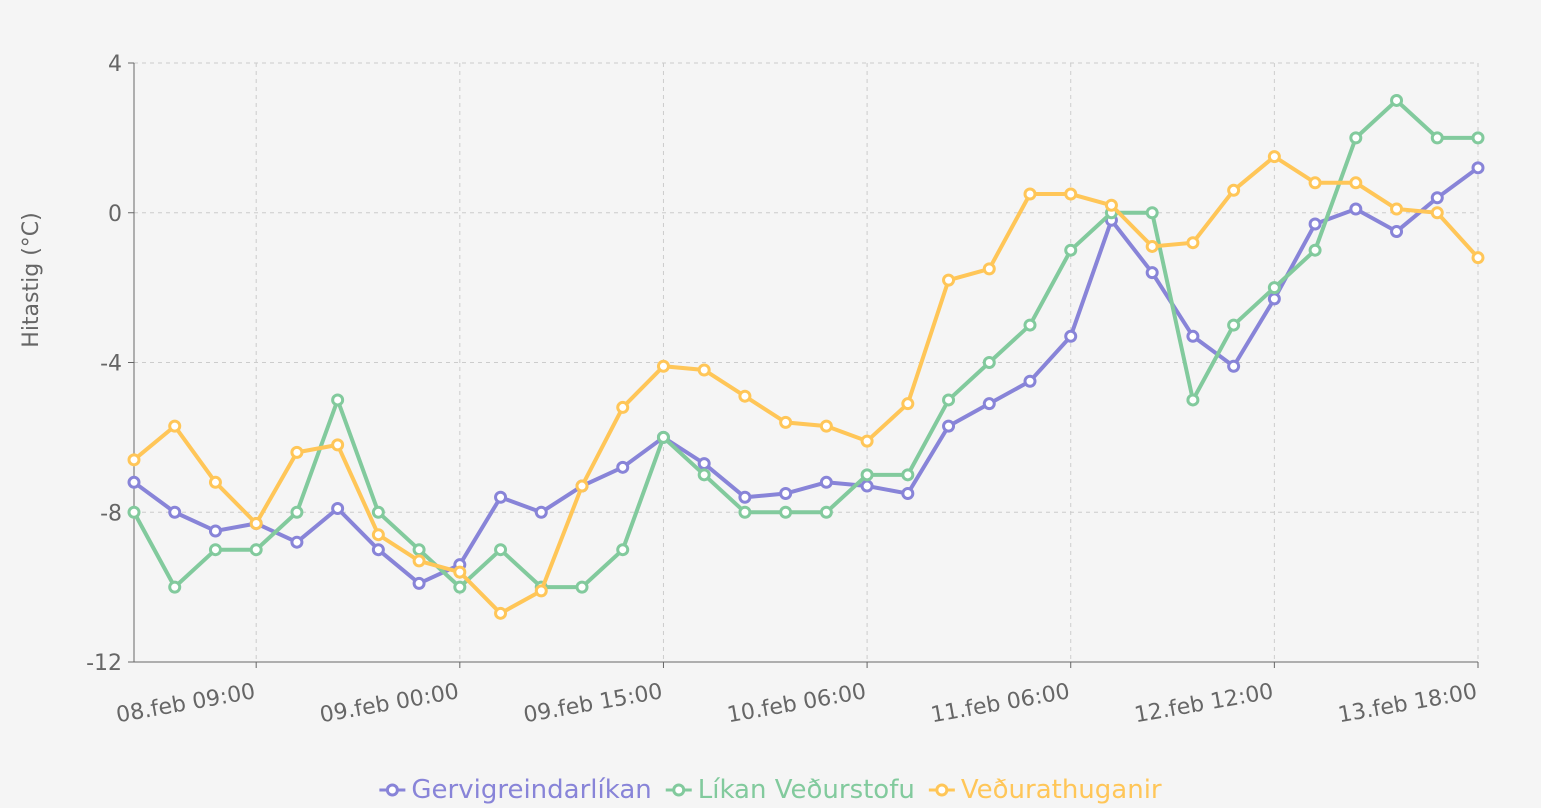 This screenshot has height=812, width=1541. I want to click on legend-item: Veðurathuganir, so click(1045, 790).